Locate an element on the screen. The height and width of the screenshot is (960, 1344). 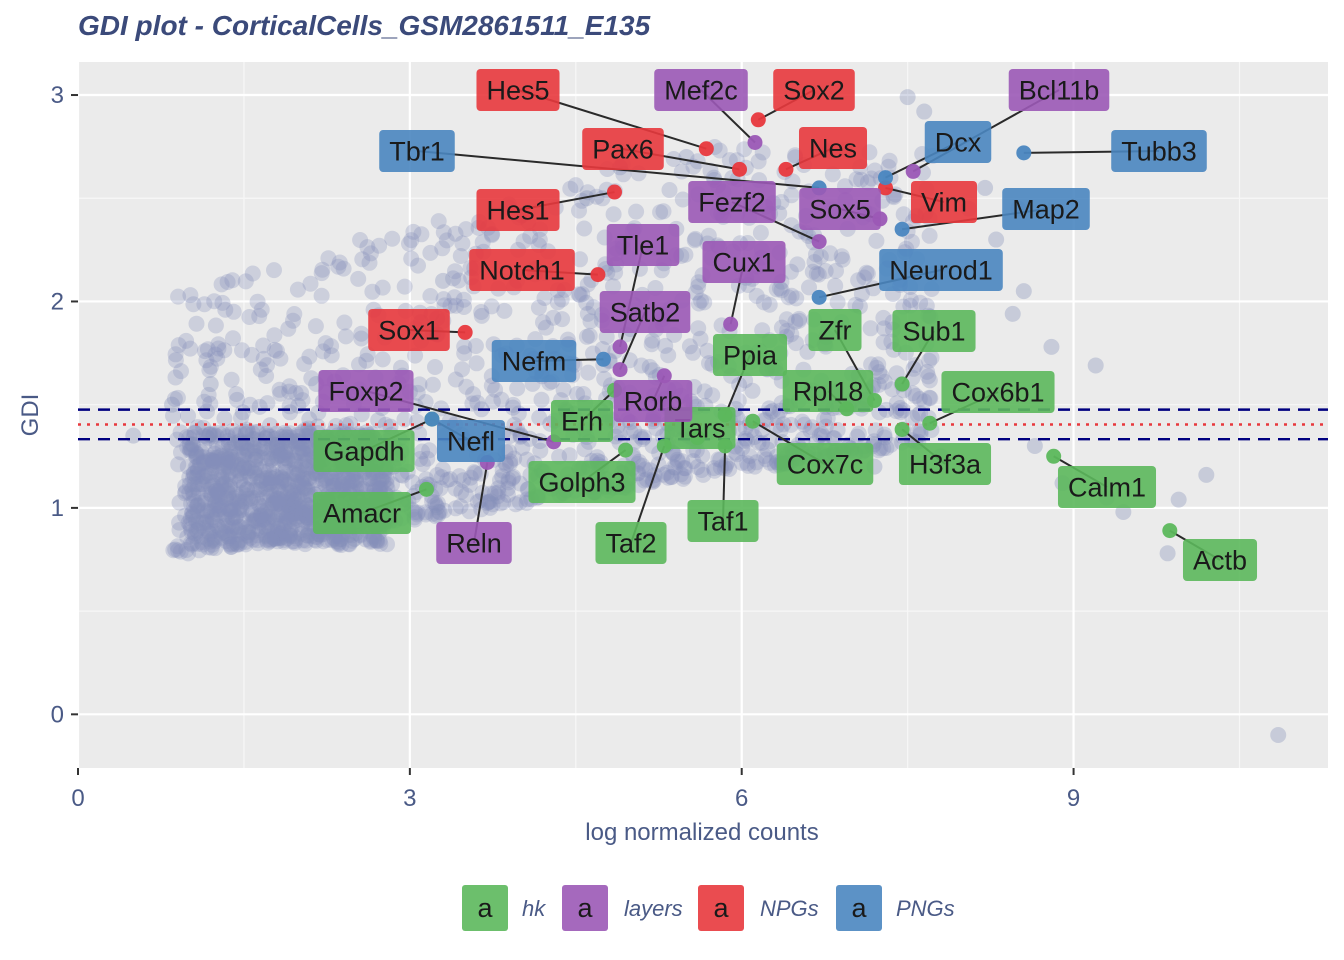
gene-label: Gapdh is located at coordinates (364, 451).